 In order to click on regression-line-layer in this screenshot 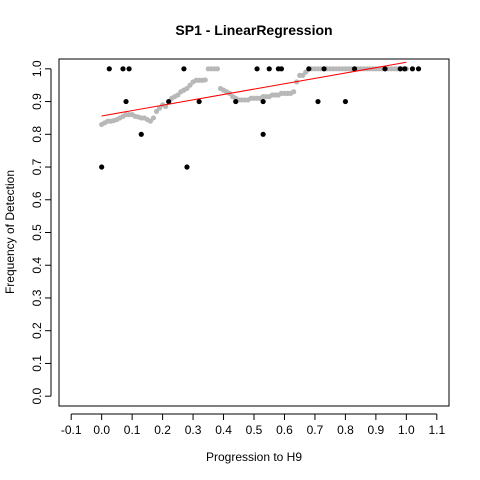, I will do `click(254, 89)`.